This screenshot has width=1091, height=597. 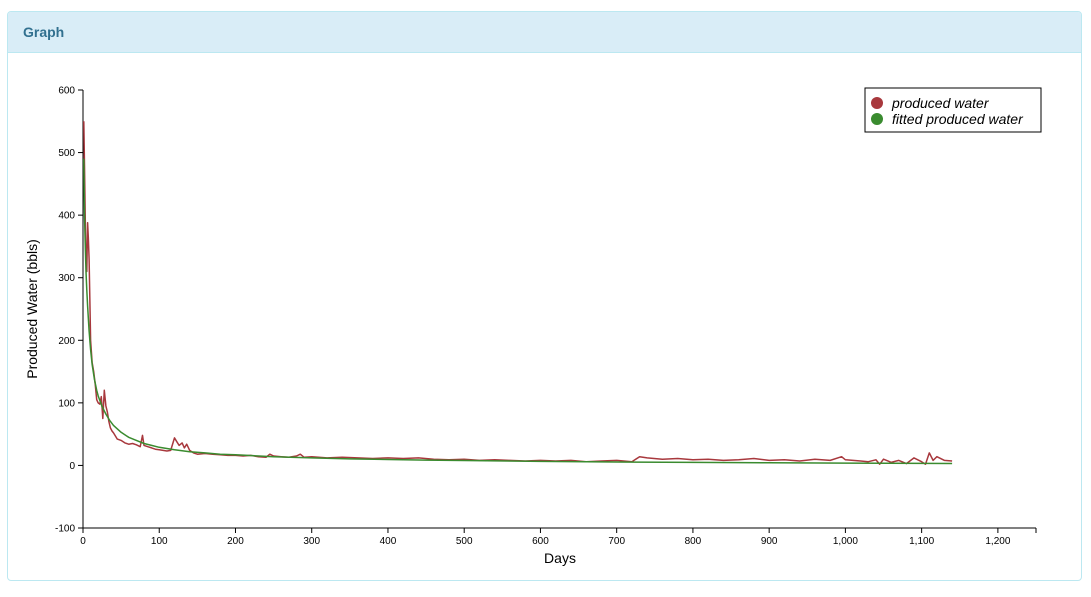 What do you see at coordinates (388, 541) in the screenshot?
I see `x-tick-label: 400` at bounding box center [388, 541].